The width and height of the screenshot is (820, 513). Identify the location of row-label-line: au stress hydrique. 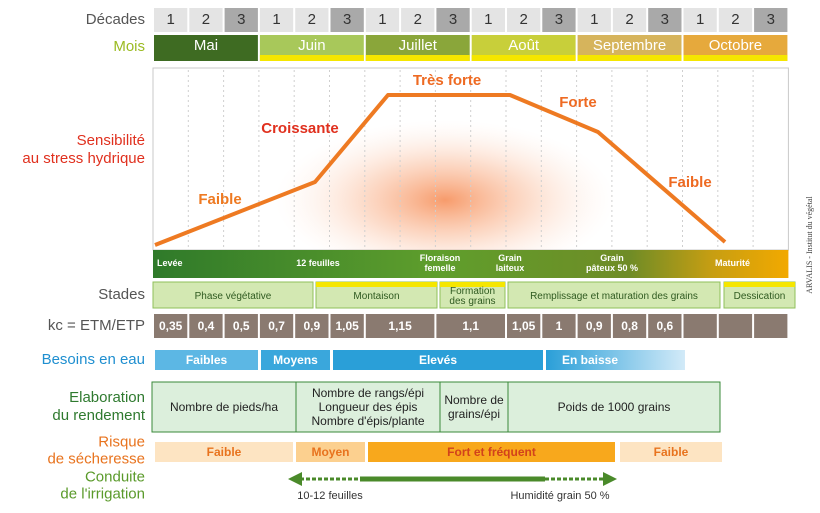
(83, 158).